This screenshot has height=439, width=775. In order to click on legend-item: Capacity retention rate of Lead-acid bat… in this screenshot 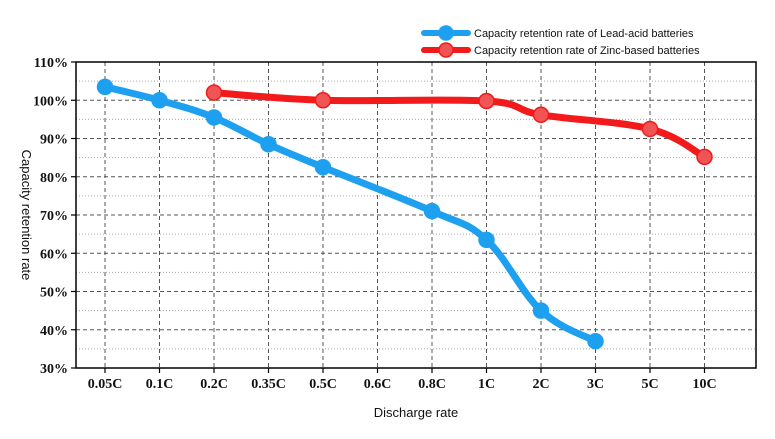, I will do `click(557, 33)`.